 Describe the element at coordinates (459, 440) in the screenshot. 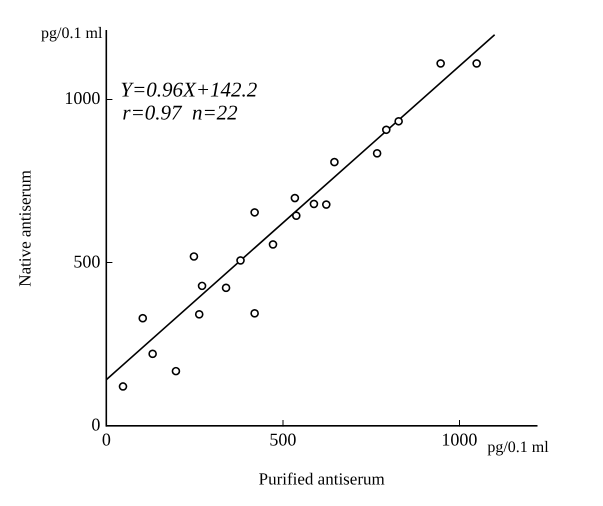

I see `x-tick-label: 1000` at that location.